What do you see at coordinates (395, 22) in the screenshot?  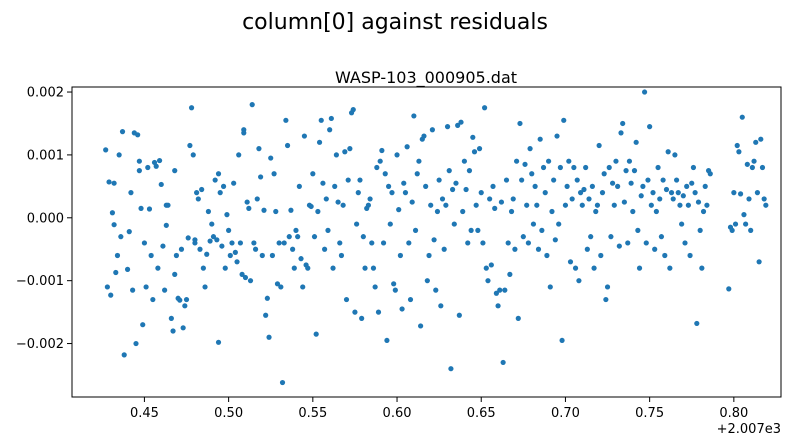 I see `figure-suptitle: column[0] against residuals` at bounding box center [395, 22].